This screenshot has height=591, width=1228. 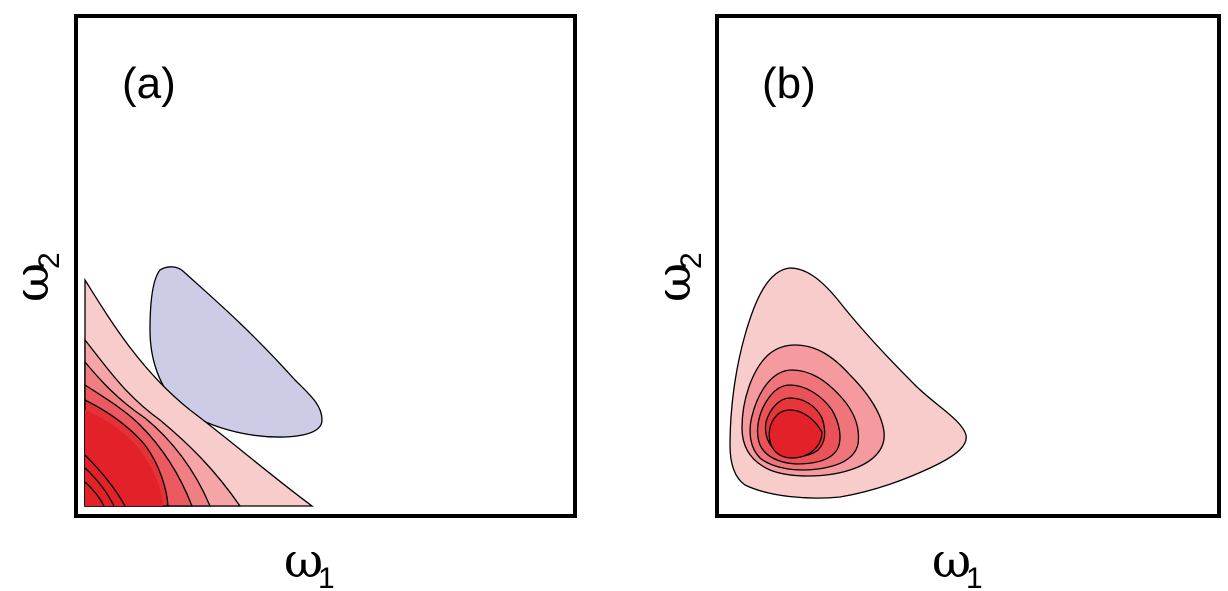 I want to click on panel-a-y-axis-label: ω 2, so click(x=35, y=277).